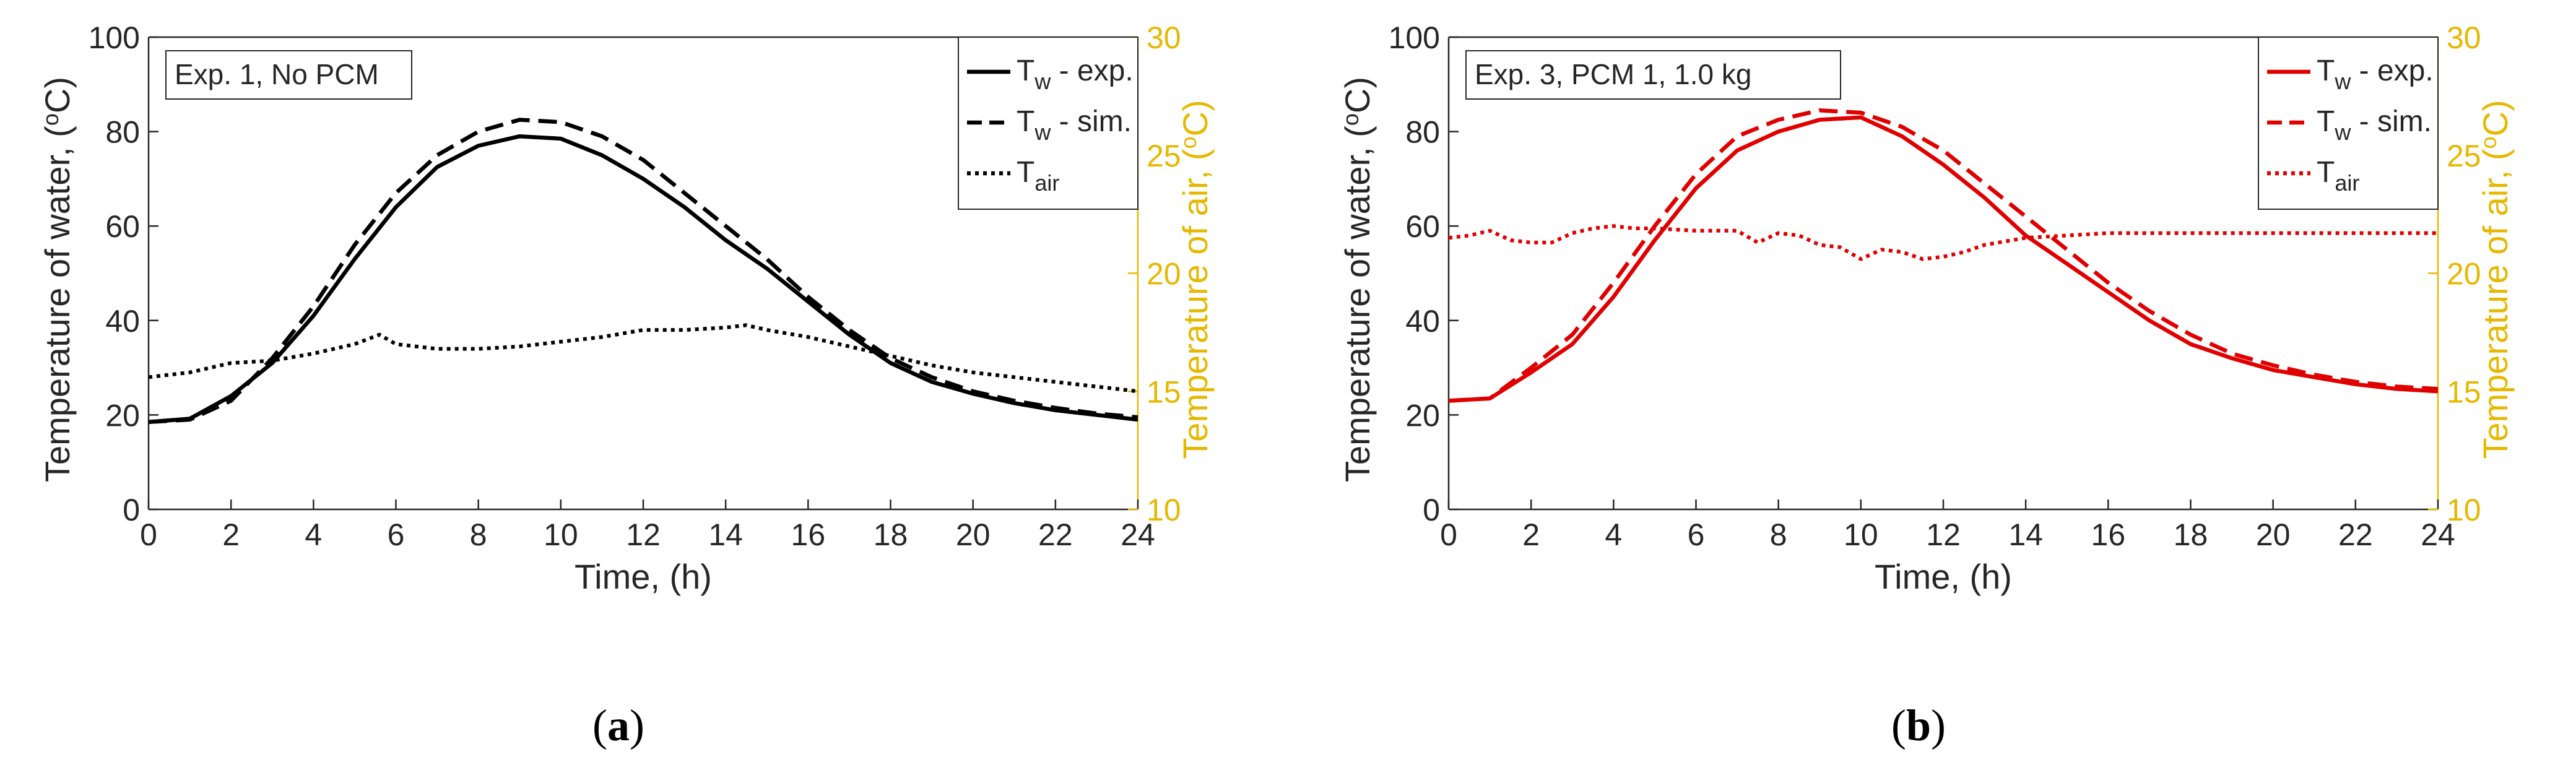 This screenshot has height=765, width=2576. Describe the element at coordinates (1055, 534) in the screenshot. I see `x-tick-label: 22` at that location.